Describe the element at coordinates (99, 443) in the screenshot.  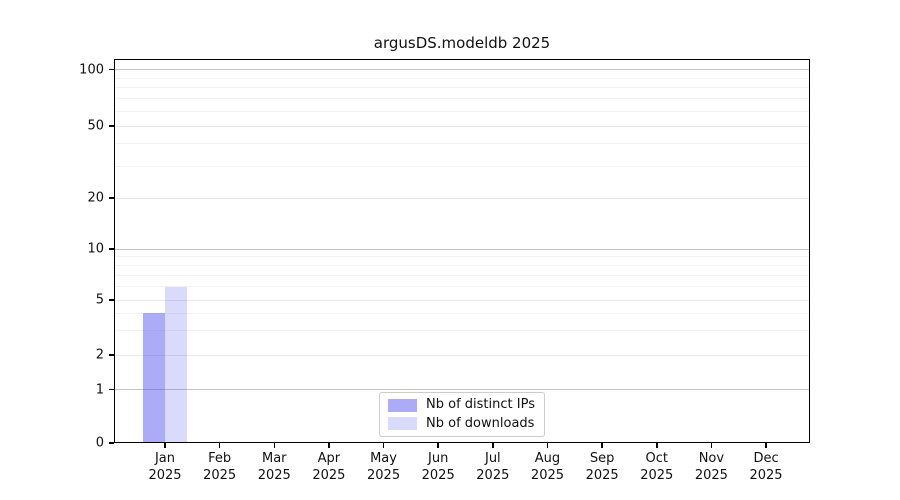
I see `y-tick-label: 0` at that location.